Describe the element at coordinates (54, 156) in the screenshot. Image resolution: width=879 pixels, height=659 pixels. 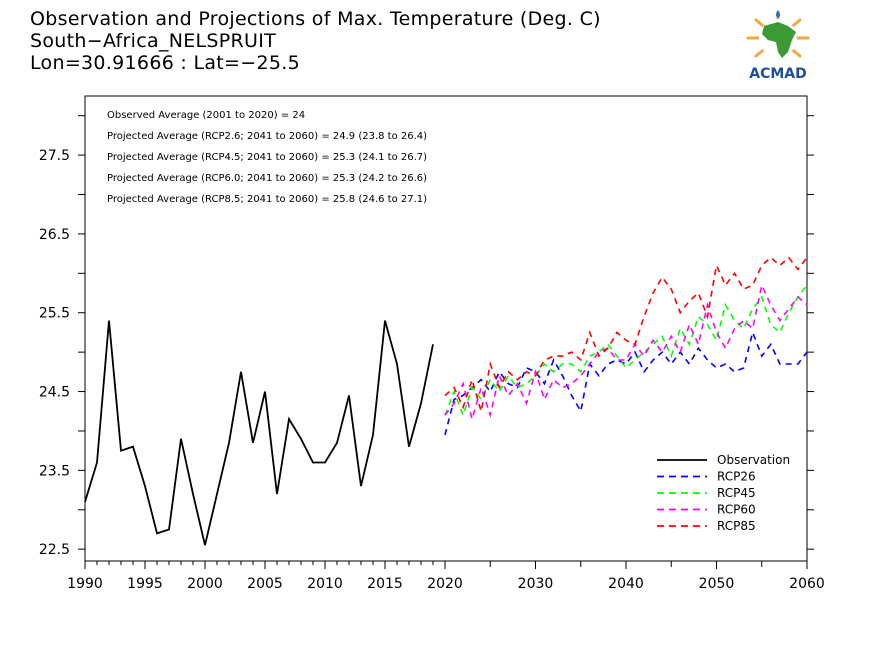
I see `y-tick-label: 27.5` at that location.